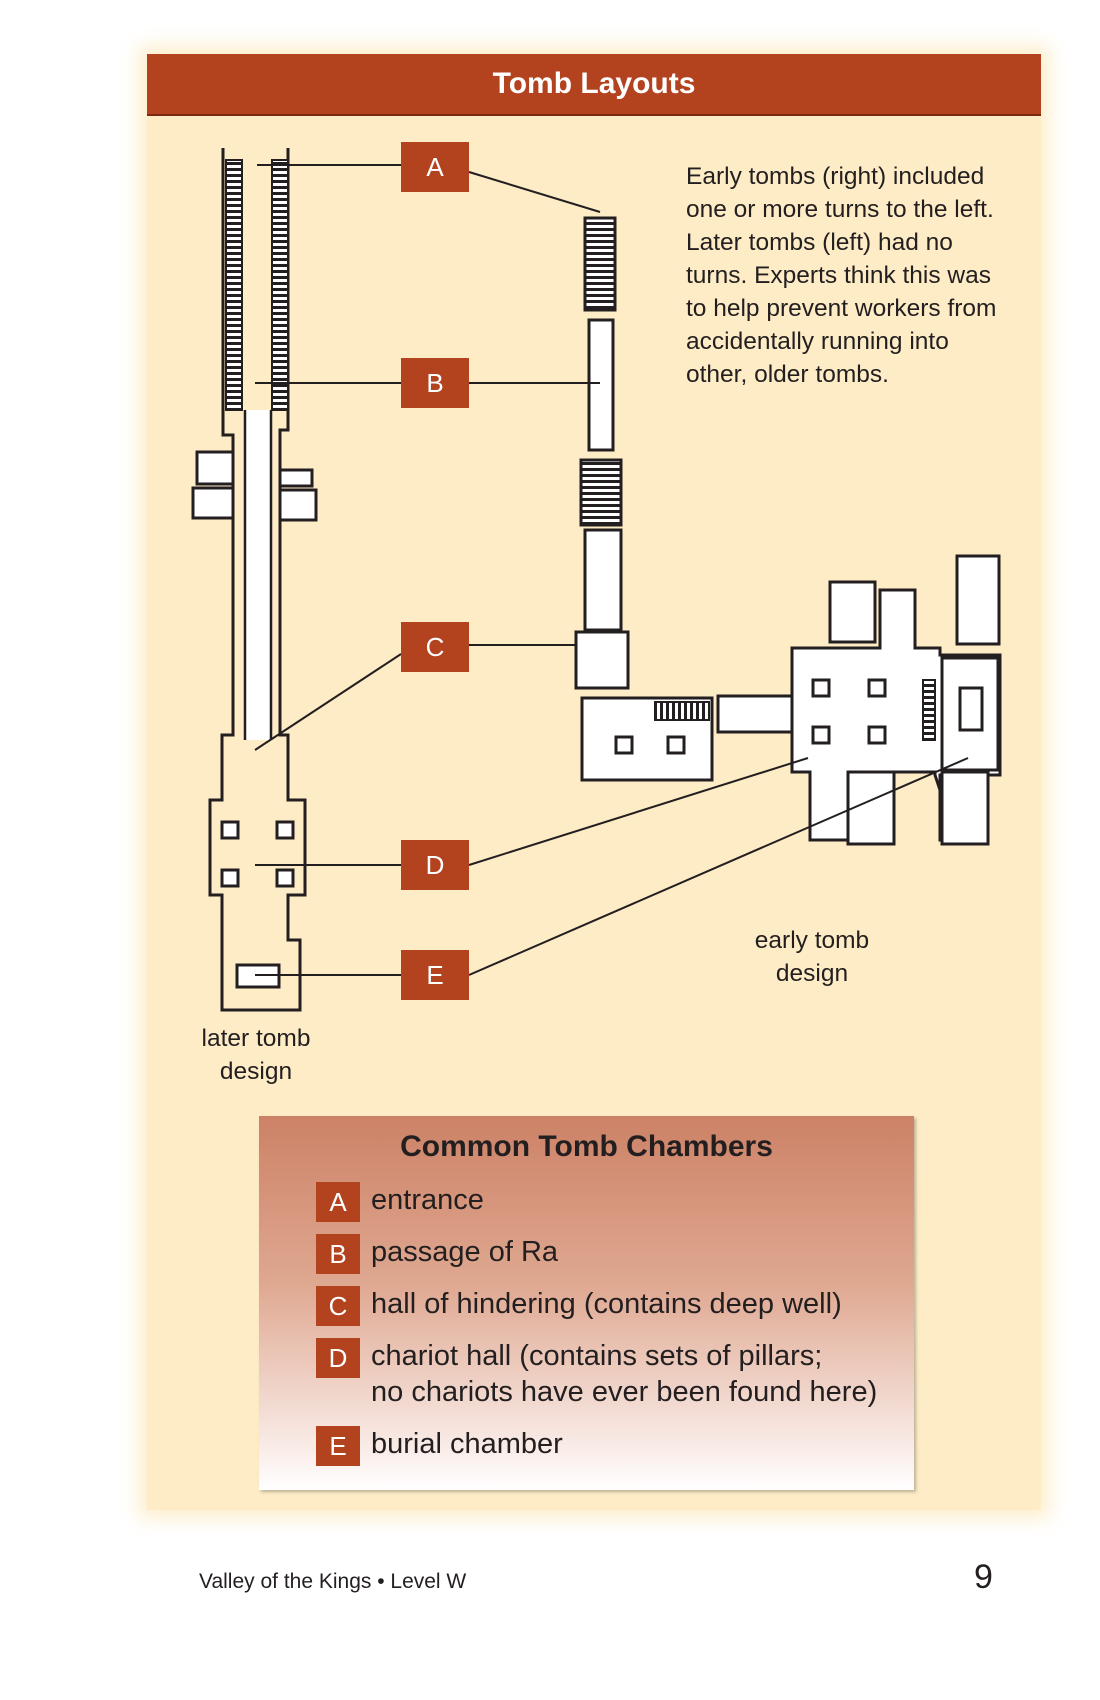  What do you see at coordinates (338, 1446) in the screenshot?
I see `legend-badge: E` at bounding box center [338, 1446].